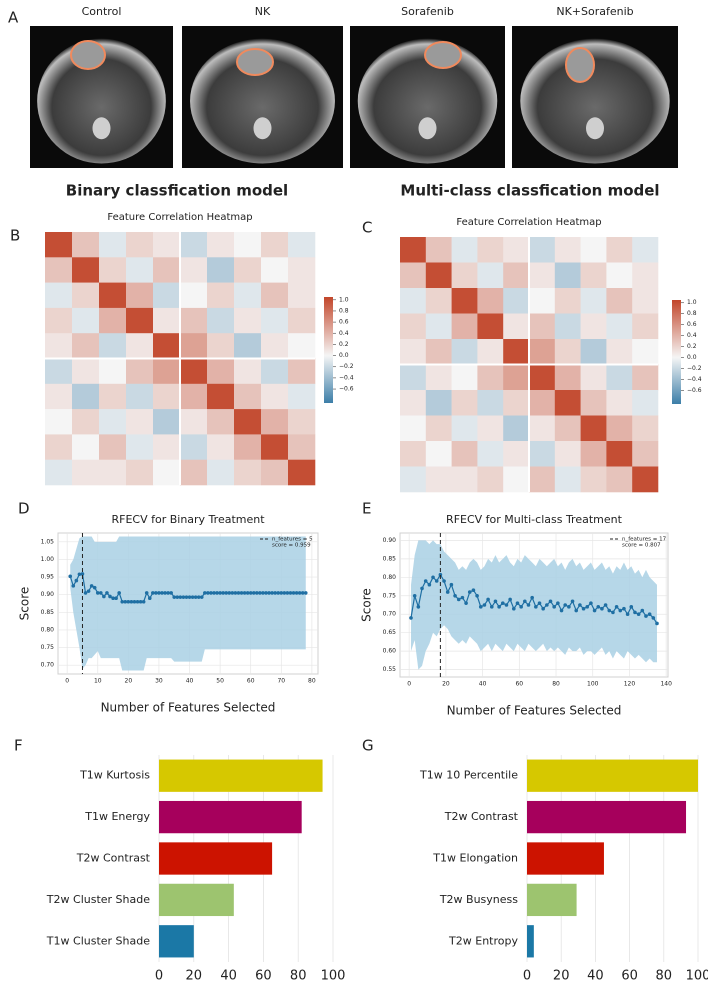 The image size is (708, 990). I want to click on category-label: T1w 10 Percentile, so click(468, 775).